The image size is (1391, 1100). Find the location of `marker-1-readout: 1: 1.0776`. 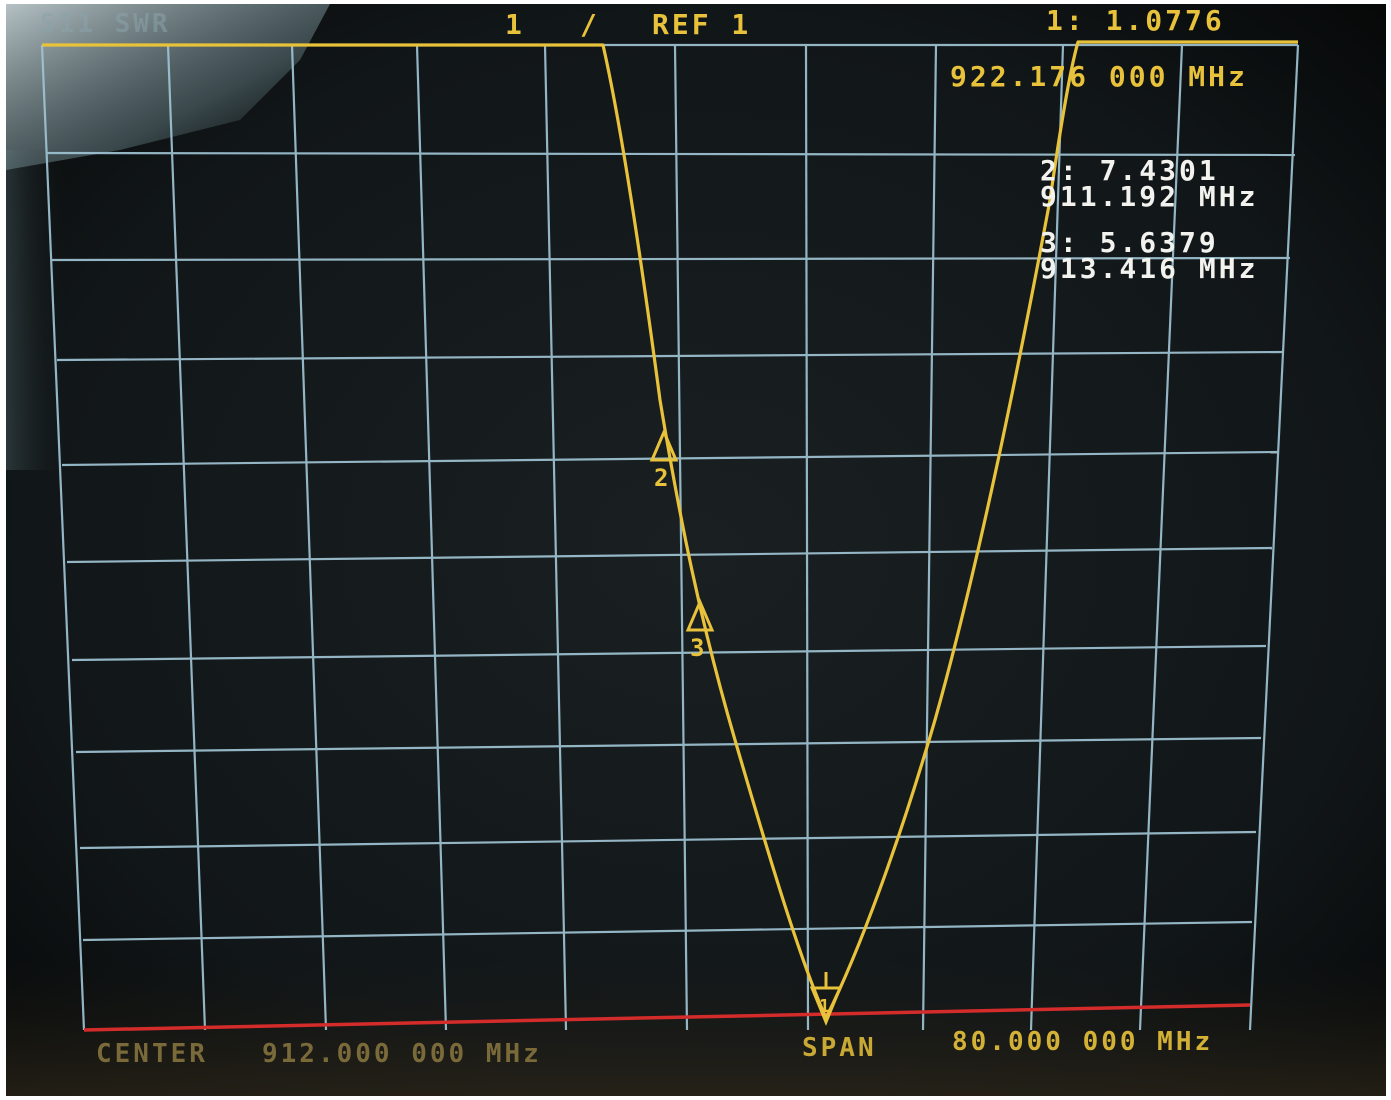

marker-1-readout: 1: 1.0776 is located at coordinates (1135, 20).